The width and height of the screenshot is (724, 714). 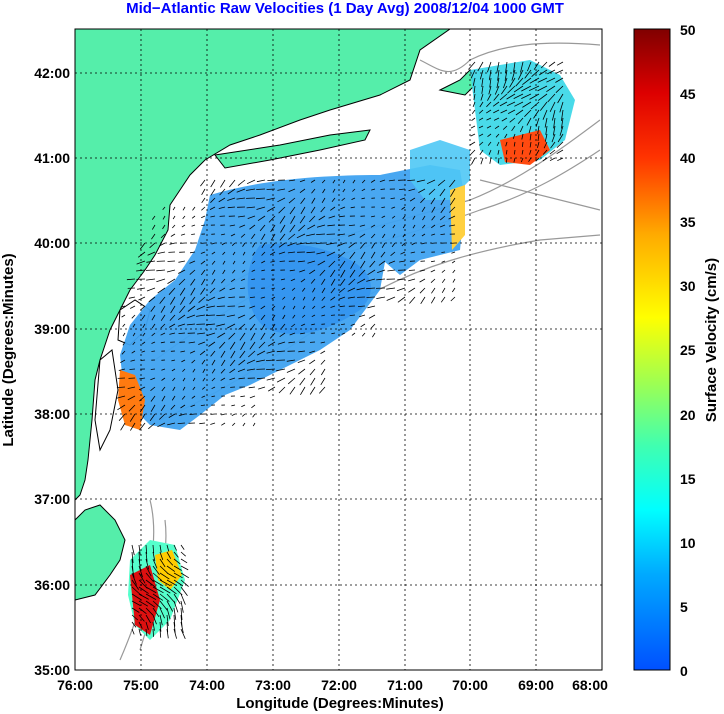 What do you see at coordinates (8, 349) in the screenshot?
I see `y-axis-label: Latitude (Degrees:Minutes)` at bounding box center [8, 349].